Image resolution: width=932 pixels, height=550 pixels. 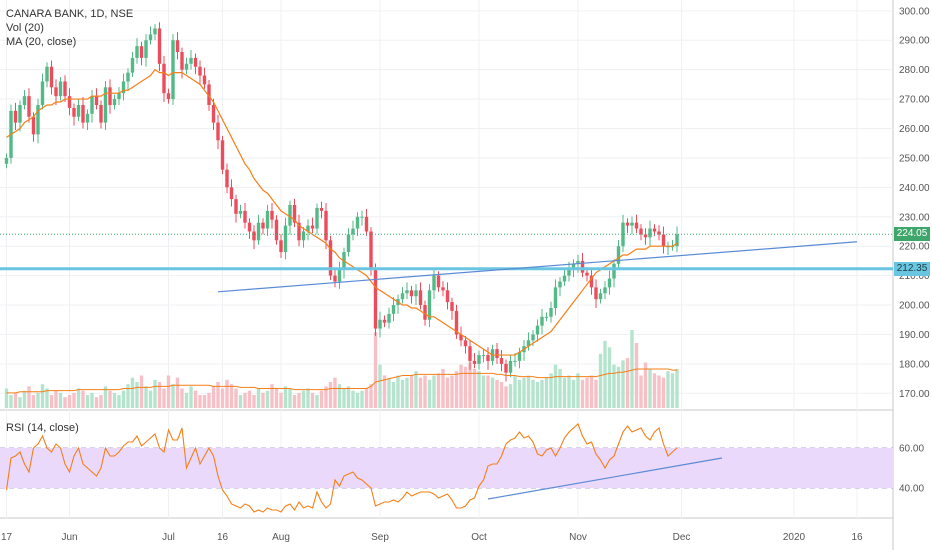 I want to click on legend-volume: Vol (20), so click(x=25, y=28).